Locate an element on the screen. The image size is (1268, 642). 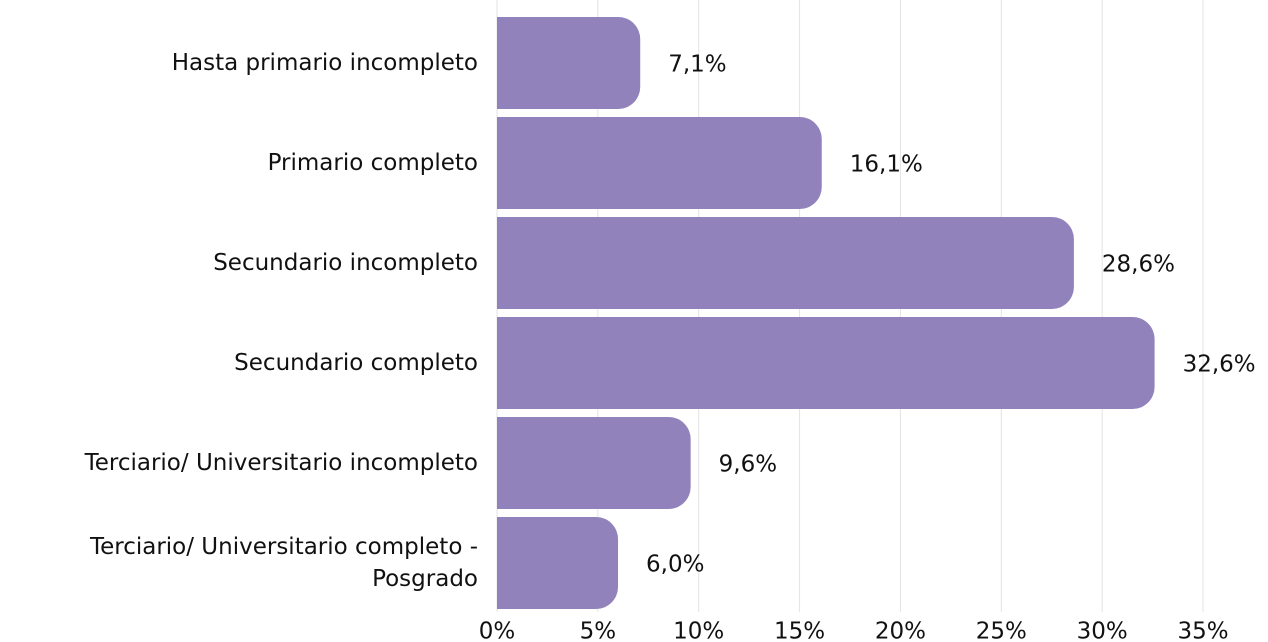
category-label: Terciario/ Universitario incompleto is located at coordinates (281, 463).